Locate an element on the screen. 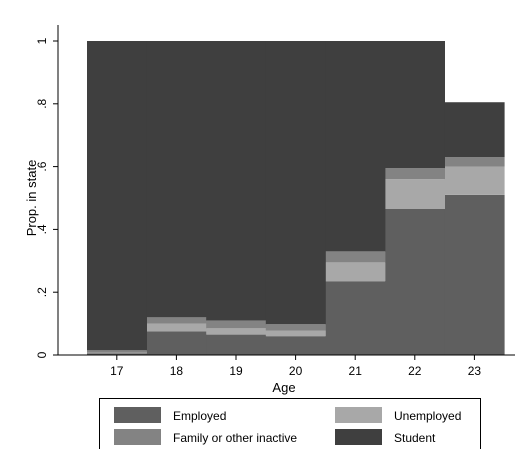 This screenshot has height=449, width=529. x-tick-label: 18 is located at coordinates (177, 371).